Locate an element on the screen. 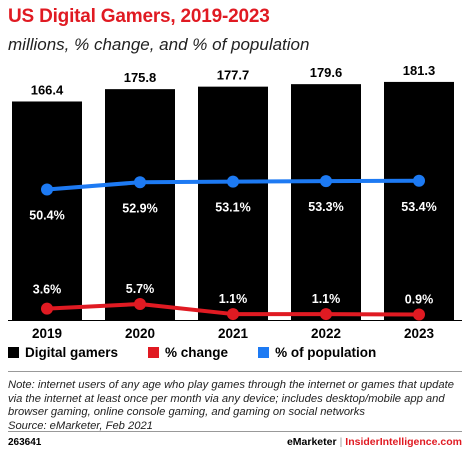 This screenshot has height=453, width=470. legend-label-percent-population: % of population is located at coordinates (326, 352).